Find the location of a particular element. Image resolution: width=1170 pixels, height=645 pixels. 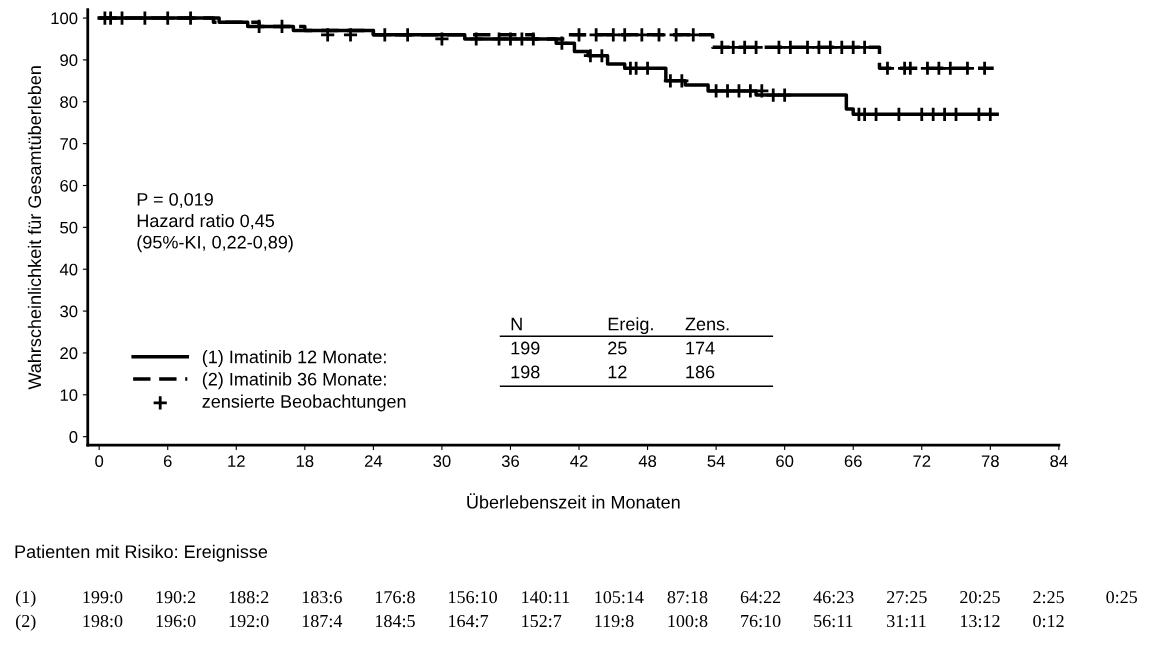

x-tick-label: 24 is located at coordinates (373, 461).